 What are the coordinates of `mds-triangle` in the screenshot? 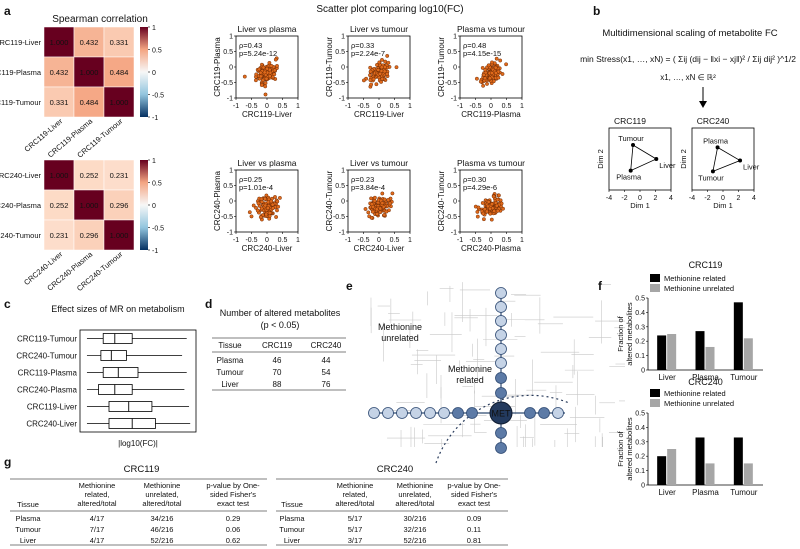 It's located at (726, 159).